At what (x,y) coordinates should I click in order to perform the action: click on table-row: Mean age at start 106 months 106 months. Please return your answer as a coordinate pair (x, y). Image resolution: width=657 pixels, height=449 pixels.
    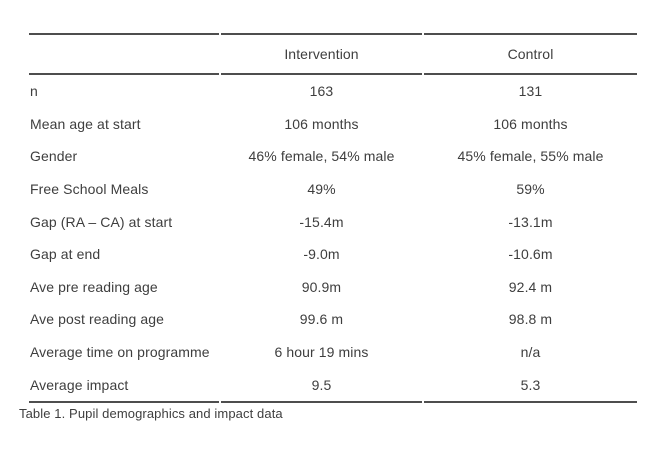
    Looking at the image, I should click on (333, 124).